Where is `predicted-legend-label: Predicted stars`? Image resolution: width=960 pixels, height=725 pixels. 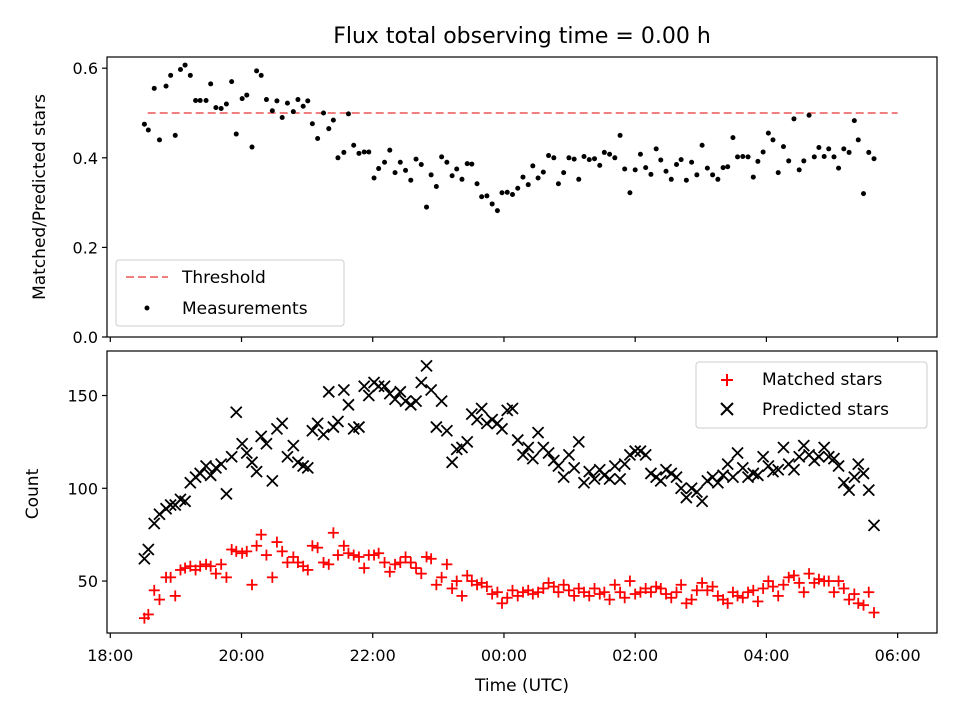
predicted-legend-label: Predicted stars is located at coordinates (825, 410).